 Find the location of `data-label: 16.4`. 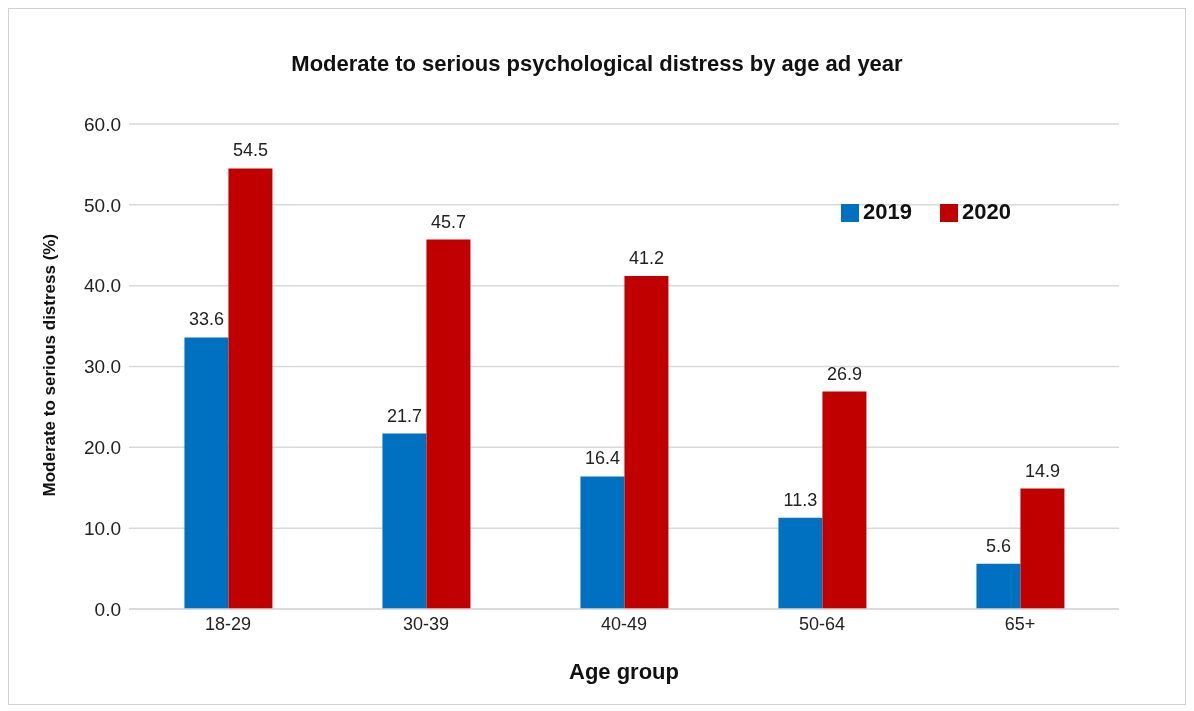

data-label: 16.4 is located at coordinates (602, 458).